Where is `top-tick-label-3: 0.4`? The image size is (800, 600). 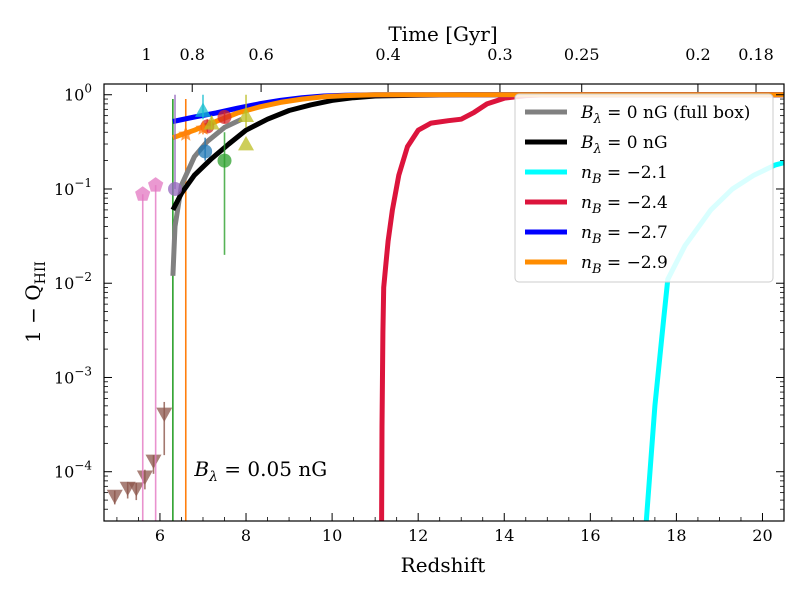
top-tick-label-3: 0.4 is located at coordinates (387, 54).